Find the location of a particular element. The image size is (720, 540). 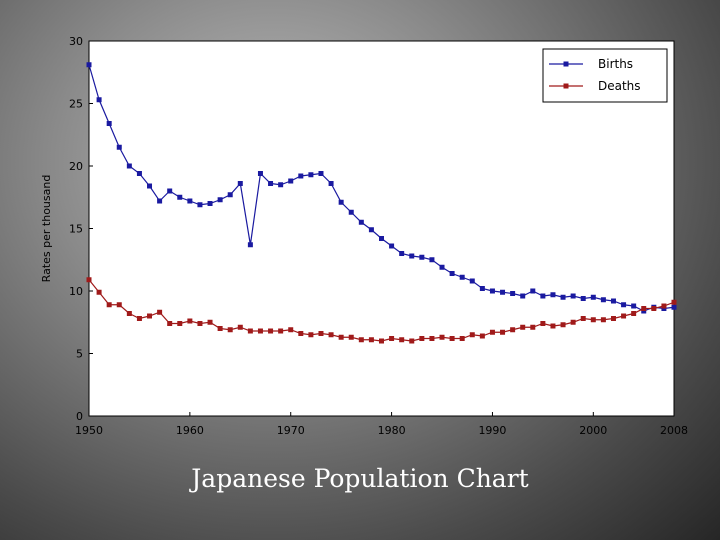

x-tick-label: 1960 is located at coordinates (190, 430).